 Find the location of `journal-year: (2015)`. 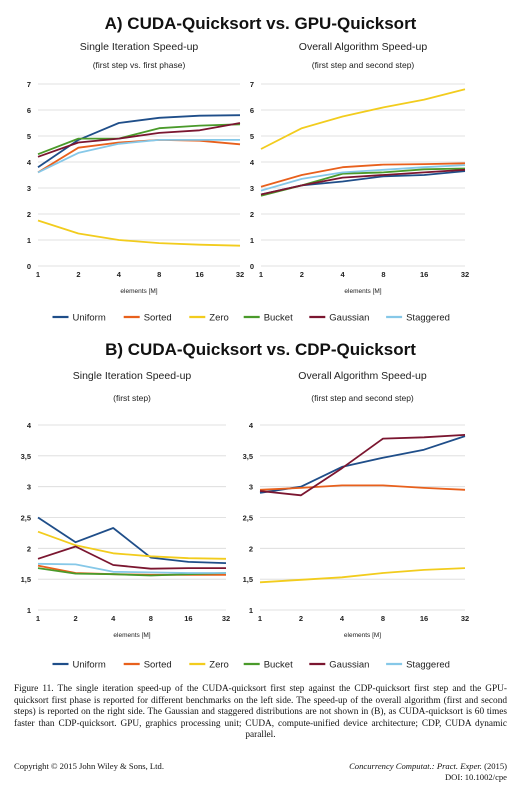

journal-year: (2015) is located at coordinates (495, 766).